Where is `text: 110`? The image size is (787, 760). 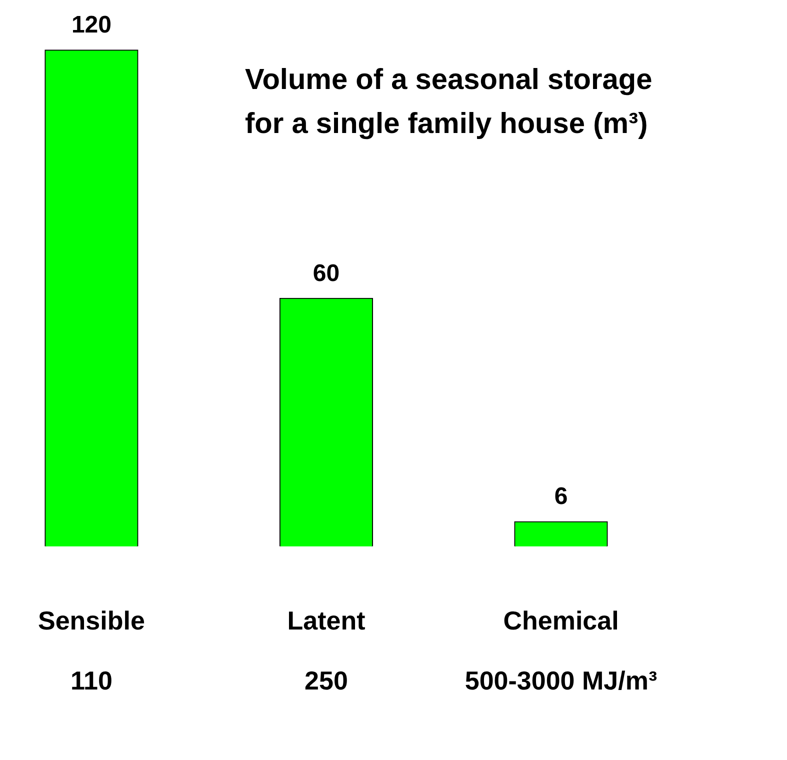
text: 110 is located at coordinates (91, 680).